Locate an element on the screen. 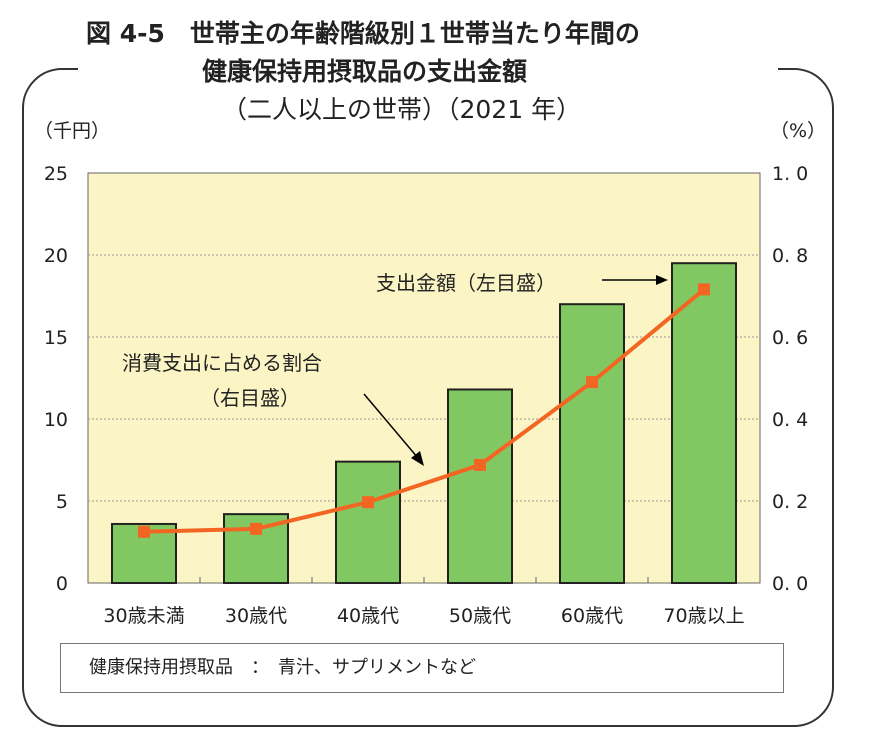 The width and height of the screenshot is (870, 735). line-annotation-arrow is located at coordinates (391, 426).